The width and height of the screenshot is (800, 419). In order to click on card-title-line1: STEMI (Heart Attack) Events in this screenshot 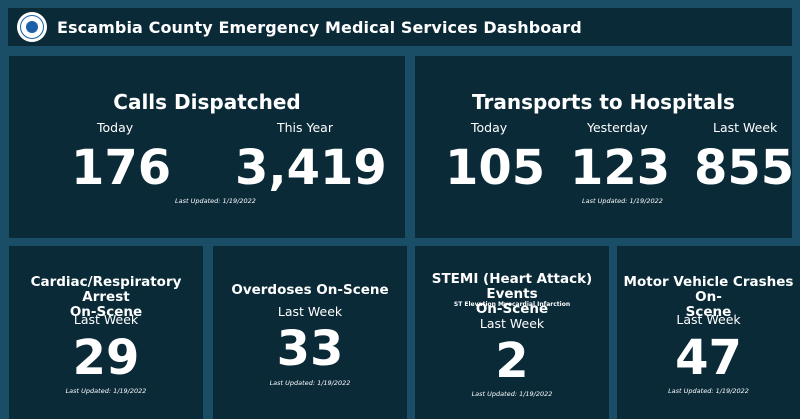, I will do `click(512, 286)`.